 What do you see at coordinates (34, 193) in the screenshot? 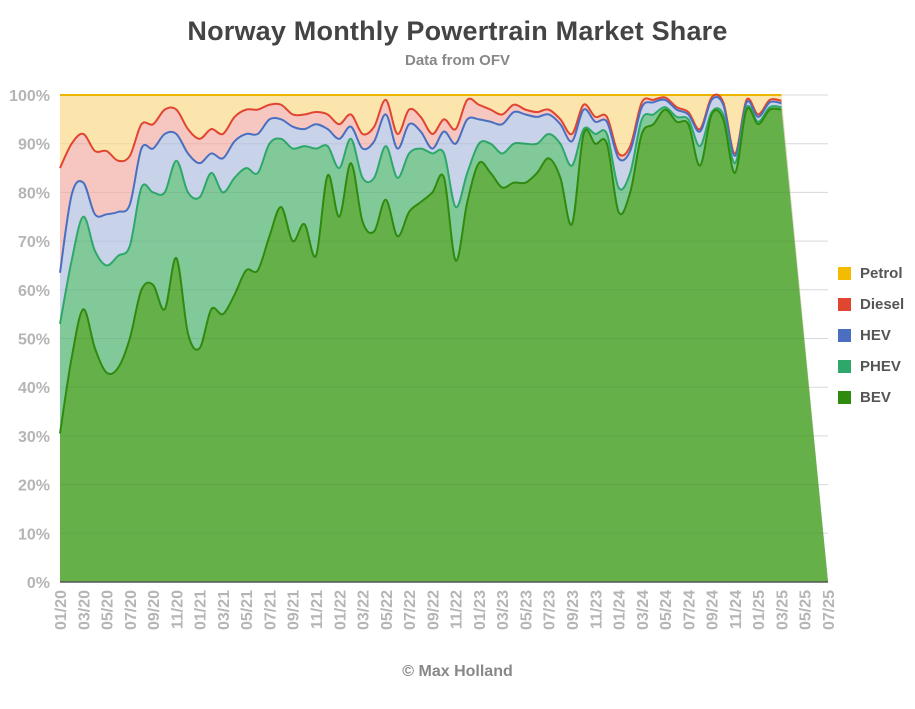
I see `y-tick-label: 80%` at bounding box center [34, 193].